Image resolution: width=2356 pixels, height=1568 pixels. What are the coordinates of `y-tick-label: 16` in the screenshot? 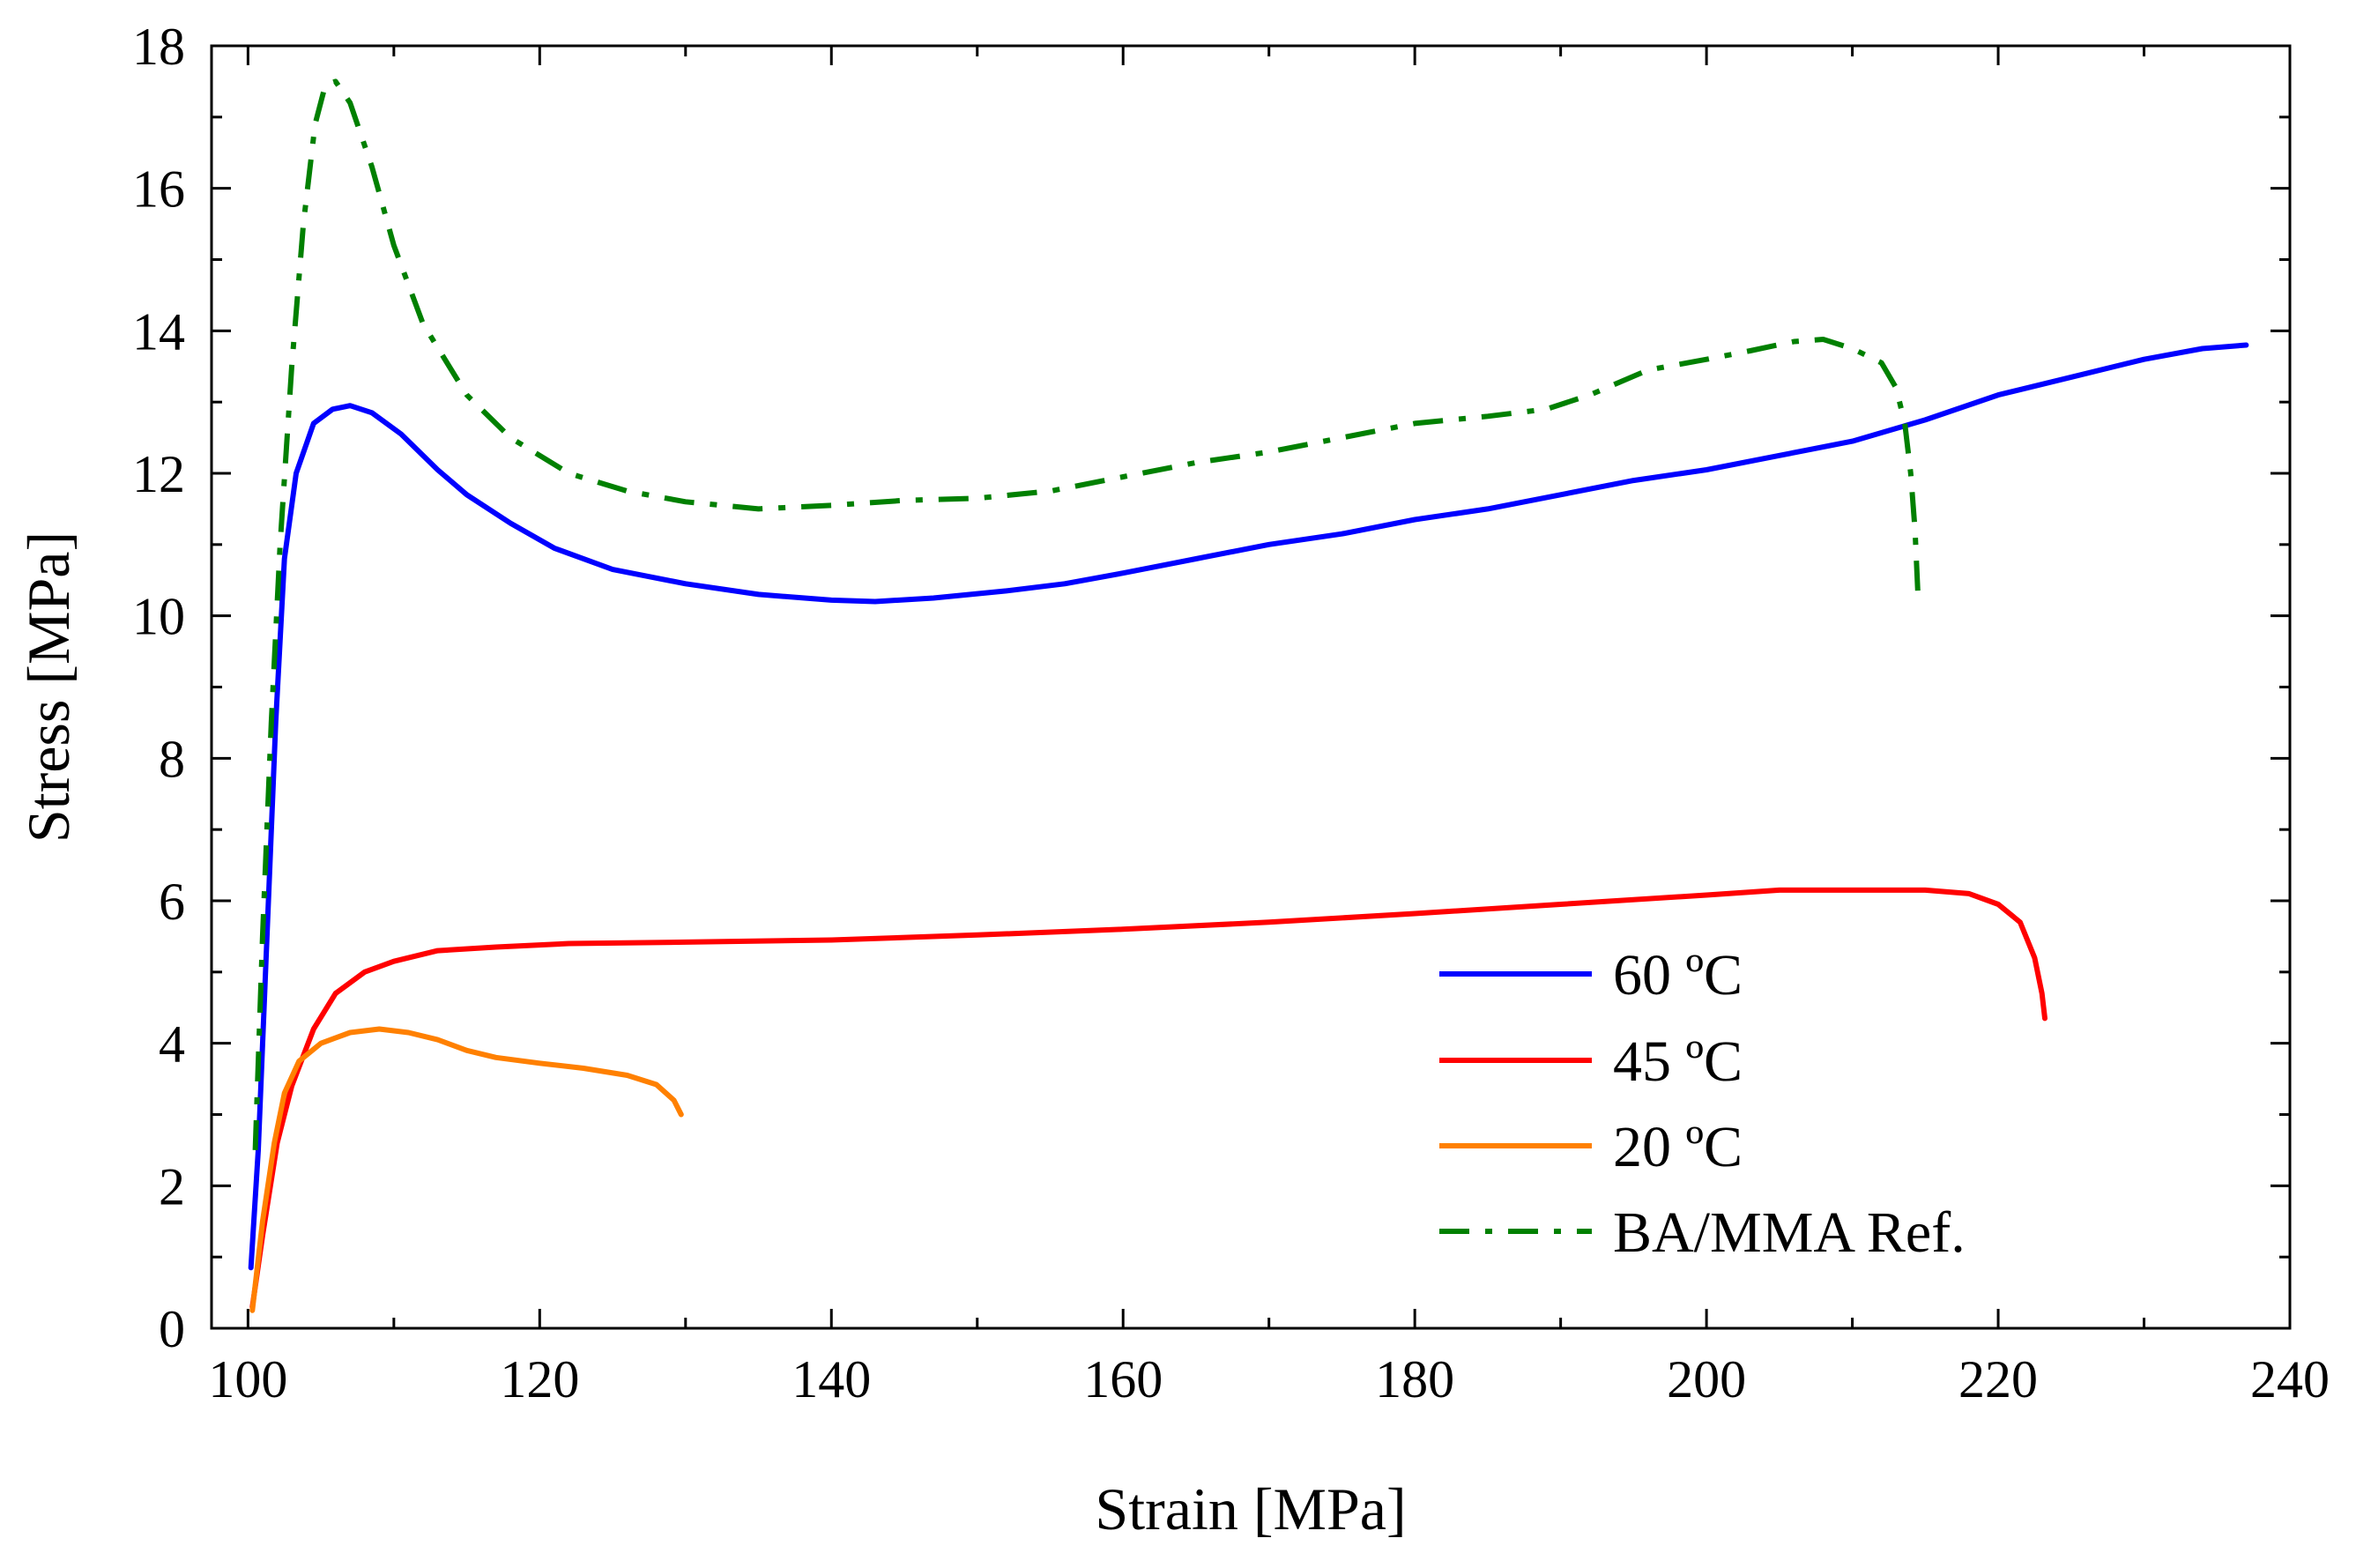 It's located at (158, 189).